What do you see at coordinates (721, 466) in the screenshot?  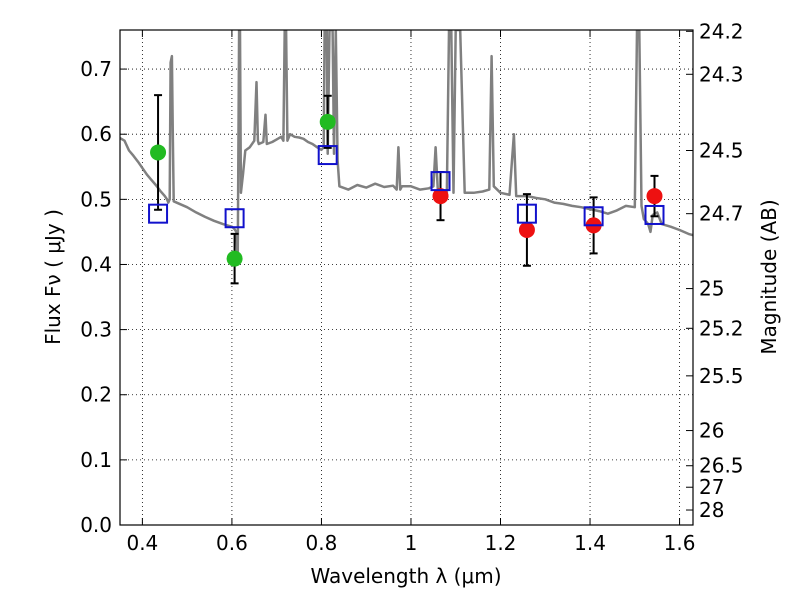 I see `y2-tick-label: 26.5` at bounding box center [721, 466].